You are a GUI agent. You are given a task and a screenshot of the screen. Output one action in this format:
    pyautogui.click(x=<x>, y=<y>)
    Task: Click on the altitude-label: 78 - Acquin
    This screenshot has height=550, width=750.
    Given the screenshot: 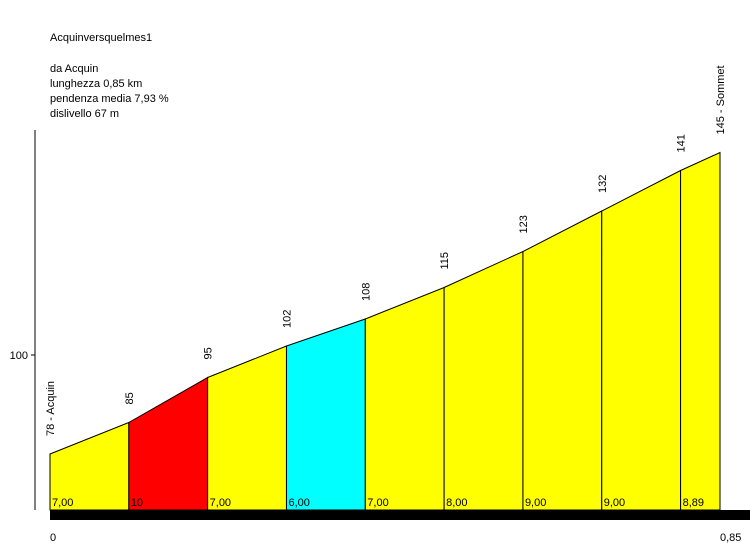 What is the action you would take?
    pyautogui.click(x=51, y=408)
    